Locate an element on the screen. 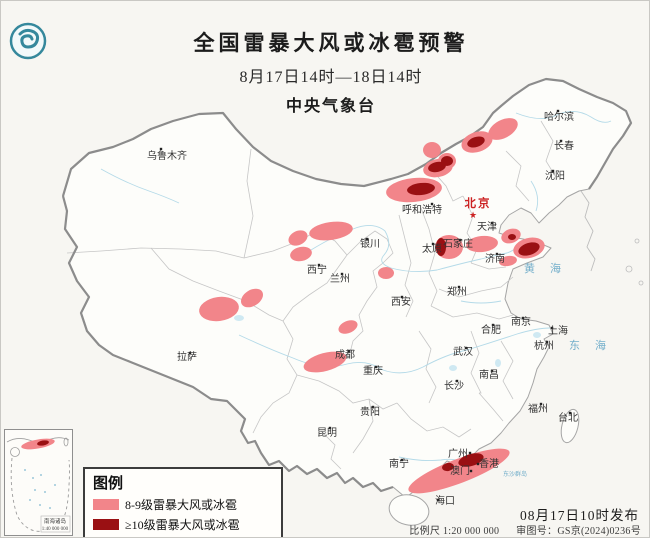 Image resolution: width=650 pixels, height=538 pixels. sea-label: 东沙群岛 is located at coordinates (515, 474).